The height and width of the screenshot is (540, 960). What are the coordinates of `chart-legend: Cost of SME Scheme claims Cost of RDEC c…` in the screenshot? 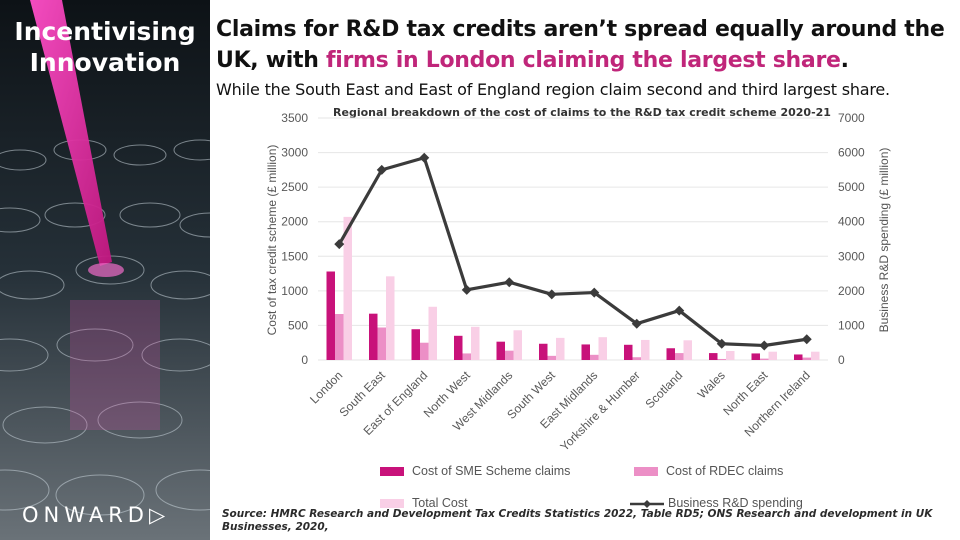 It's located at (640, 486).